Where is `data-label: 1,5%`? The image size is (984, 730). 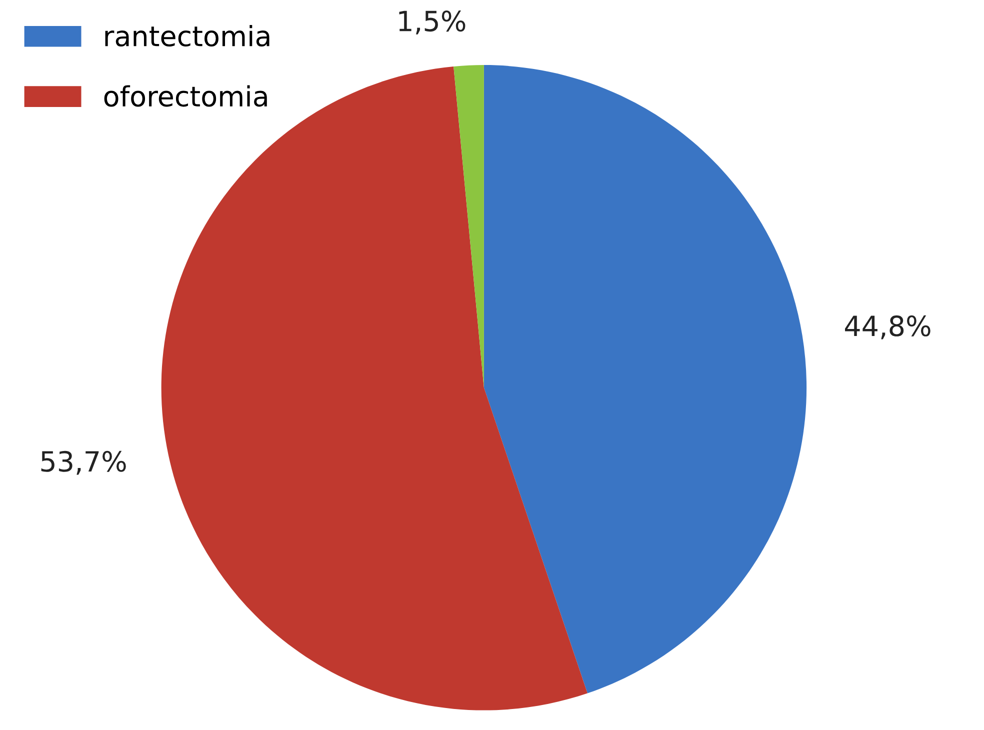 data-label: 1,5% is located at coordinates (432, 22).